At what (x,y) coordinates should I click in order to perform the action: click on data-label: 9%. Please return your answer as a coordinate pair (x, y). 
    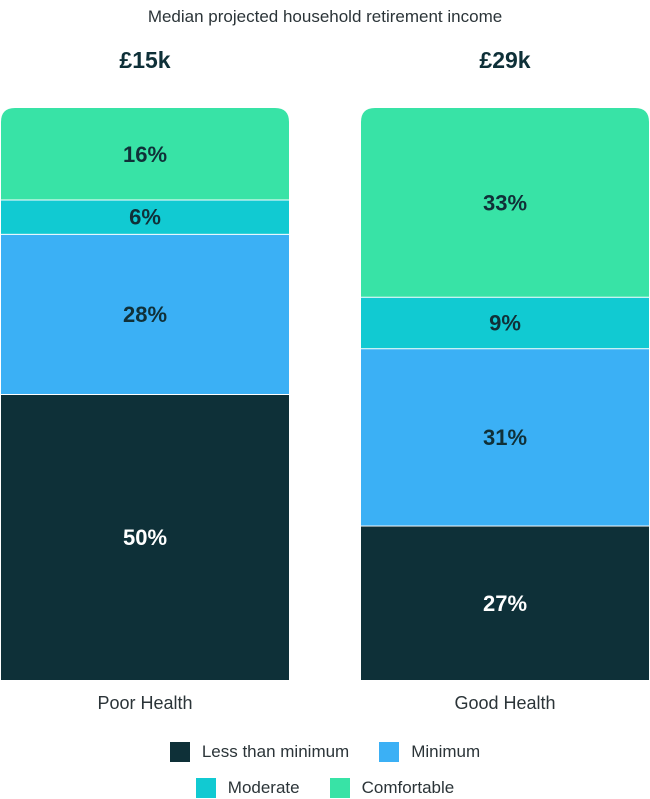
    Looking at the image, I should click on (505, 323).